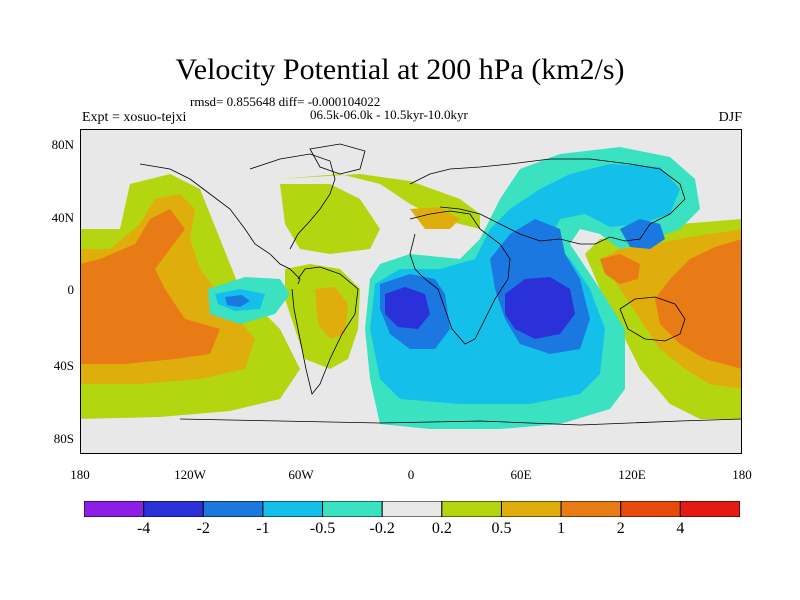  Describe the element at coordinates (389, 114) in the screenshot. I see `period-label: 06.5k-06.0k - 10.5kyr-10.0kyr` at that location.